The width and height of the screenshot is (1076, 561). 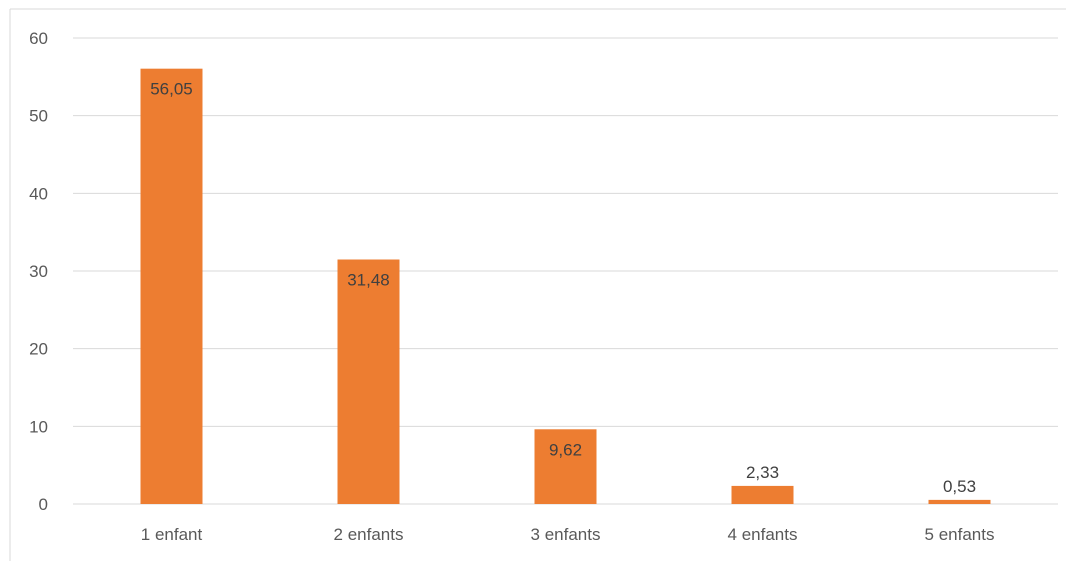 I want to click on data-label-4: 2,33, so click(x=762, y=472).